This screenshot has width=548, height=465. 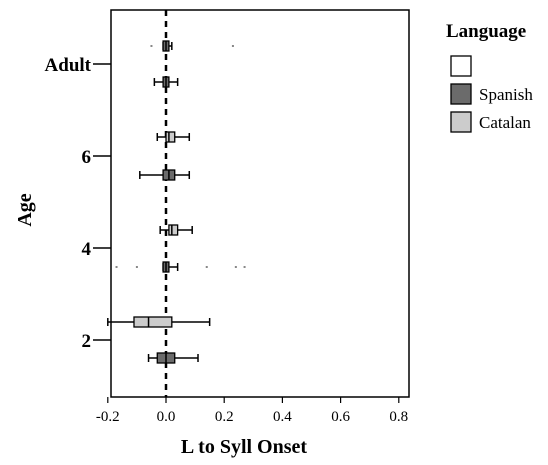 What do you see at coordinates (68, 65) in the screenshot?
I see `y-tick-label: Adult` at bounding box center [68, 65].